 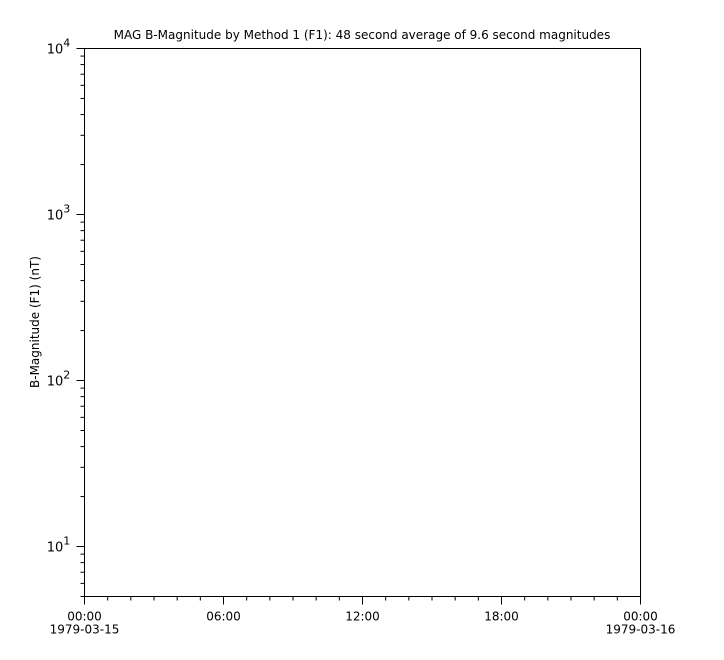 I want to click on y-tick-label: 10², so click(x=59, y=379).